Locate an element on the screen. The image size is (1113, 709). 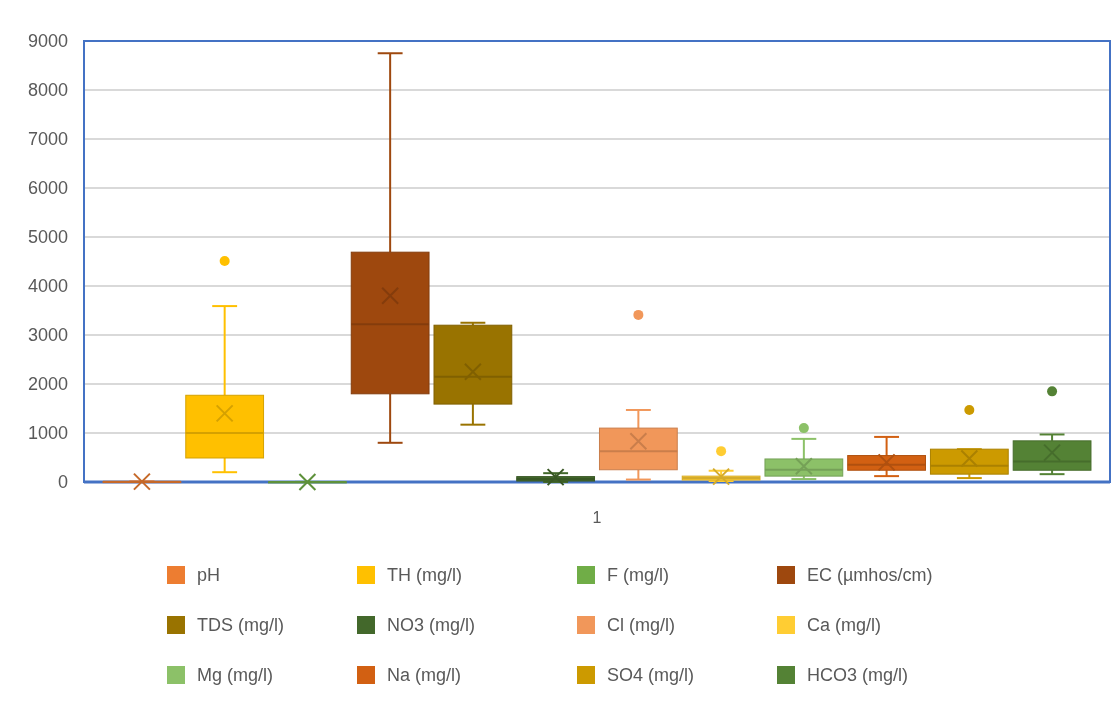
y-tick-label: 8000 is located at coordinates (47, 90).